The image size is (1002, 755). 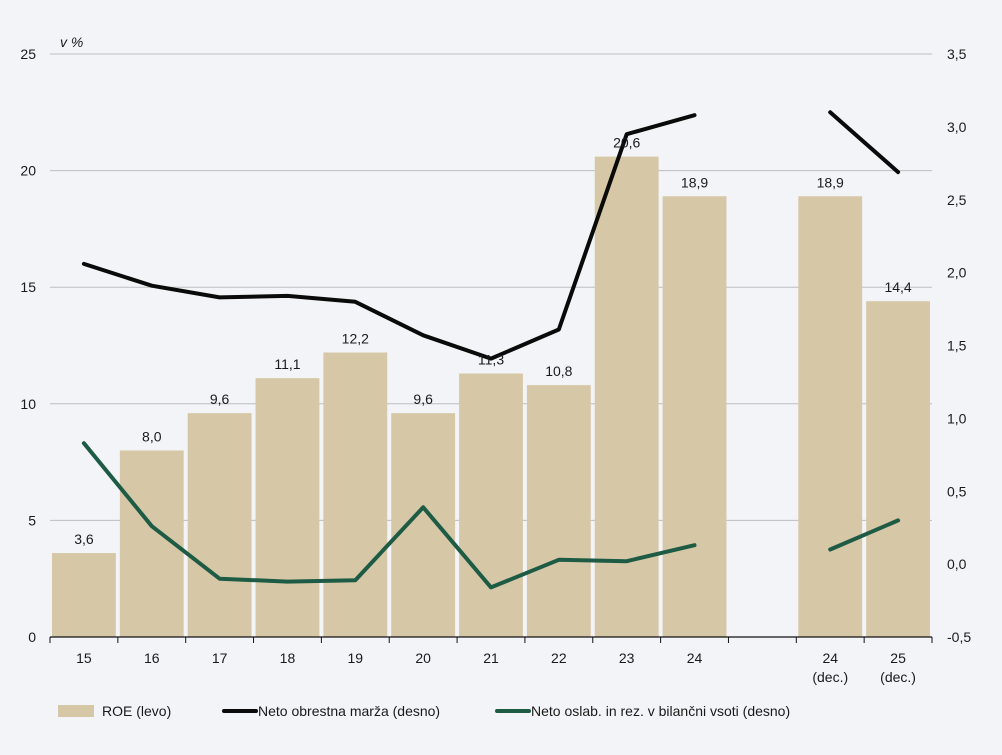 What do you see at coordinates (240, 711) in the screenshot?
I see `legend-swatch-nim` at bounding box center [240, 711].